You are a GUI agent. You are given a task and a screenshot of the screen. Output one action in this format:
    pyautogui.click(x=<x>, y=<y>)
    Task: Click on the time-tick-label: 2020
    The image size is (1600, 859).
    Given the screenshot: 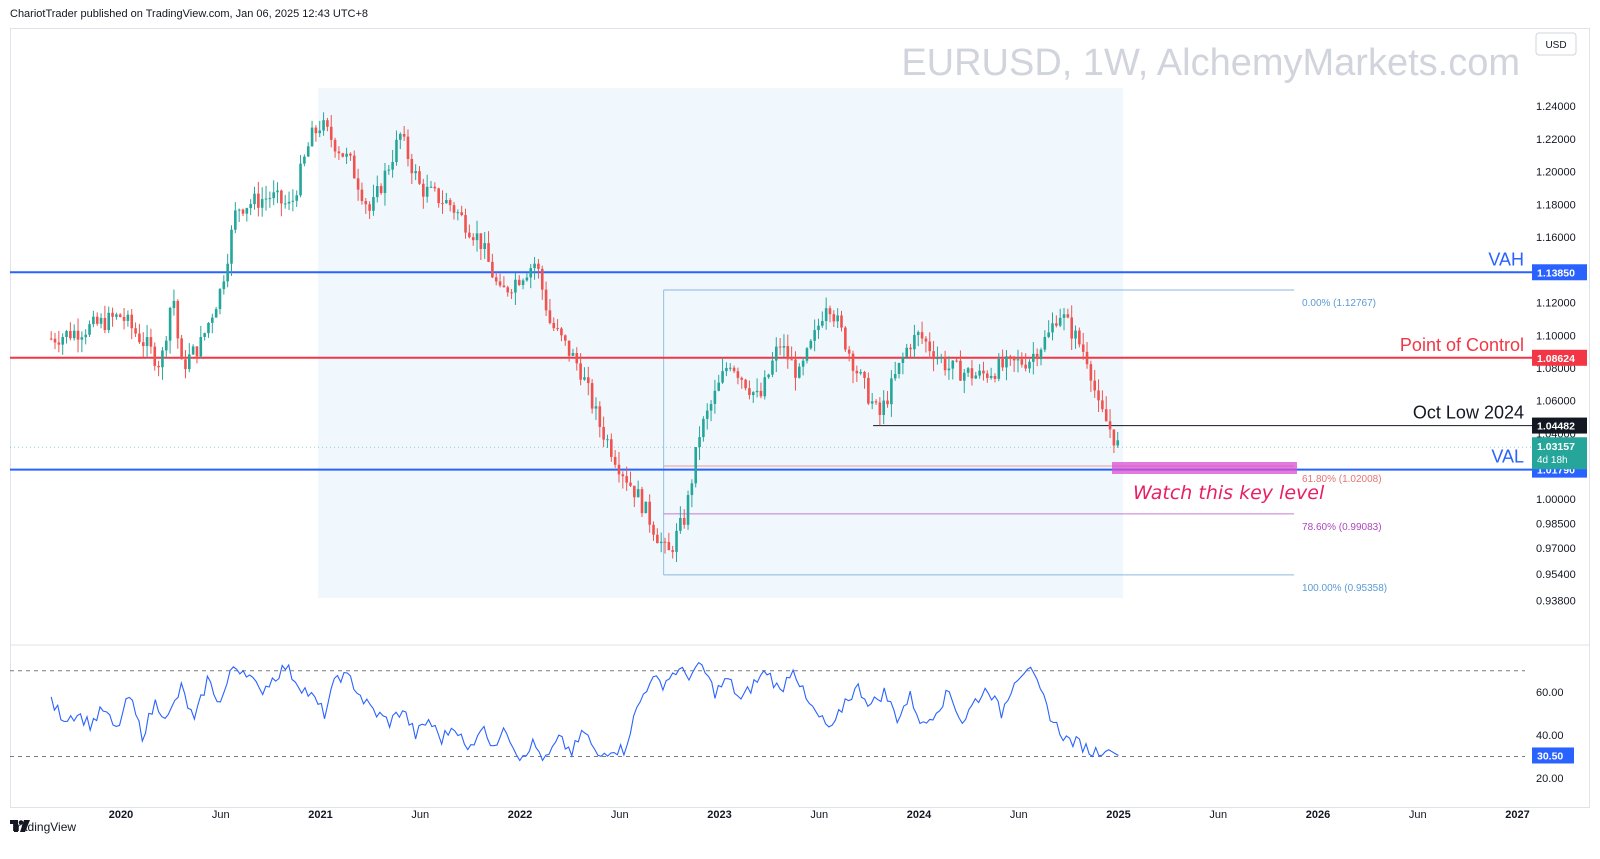 What is the action you would take?
    pyautogui.click(x=121, y=815)
    